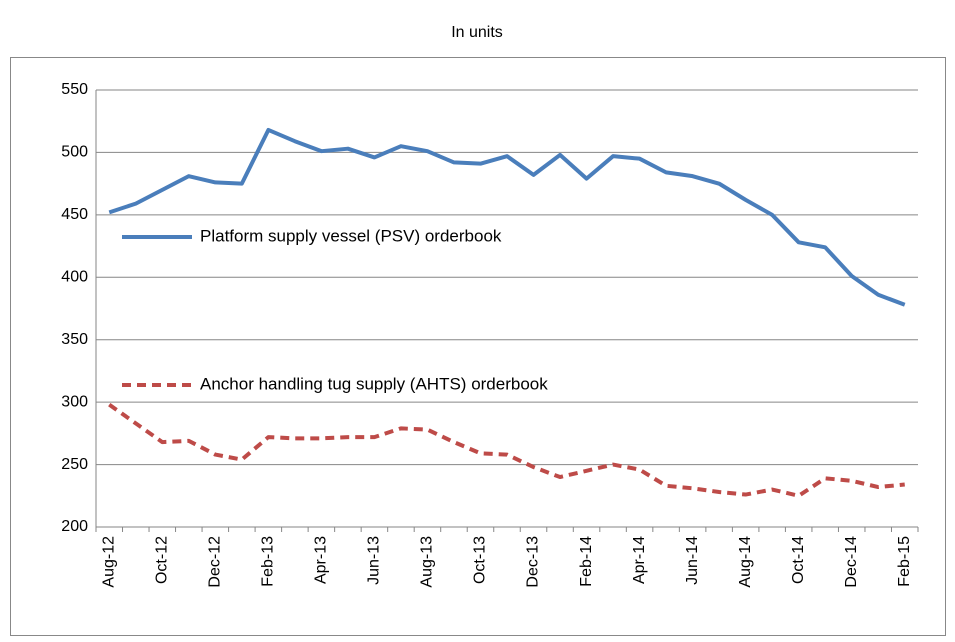 This screenshot has width=955, height=642. Describe the element at coordinates (215, 562) in the screenshot. I see `x-tick-label: Dec-12` at that location.